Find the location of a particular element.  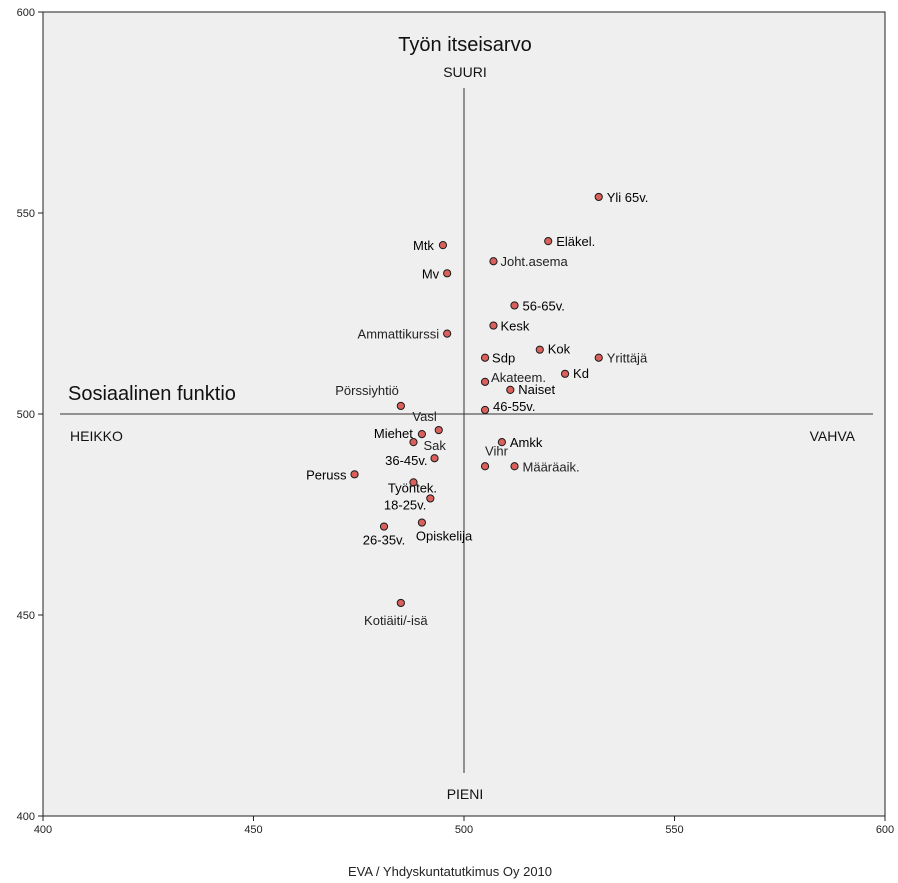

point-label: Miehet is located at coordinates (393, 433).